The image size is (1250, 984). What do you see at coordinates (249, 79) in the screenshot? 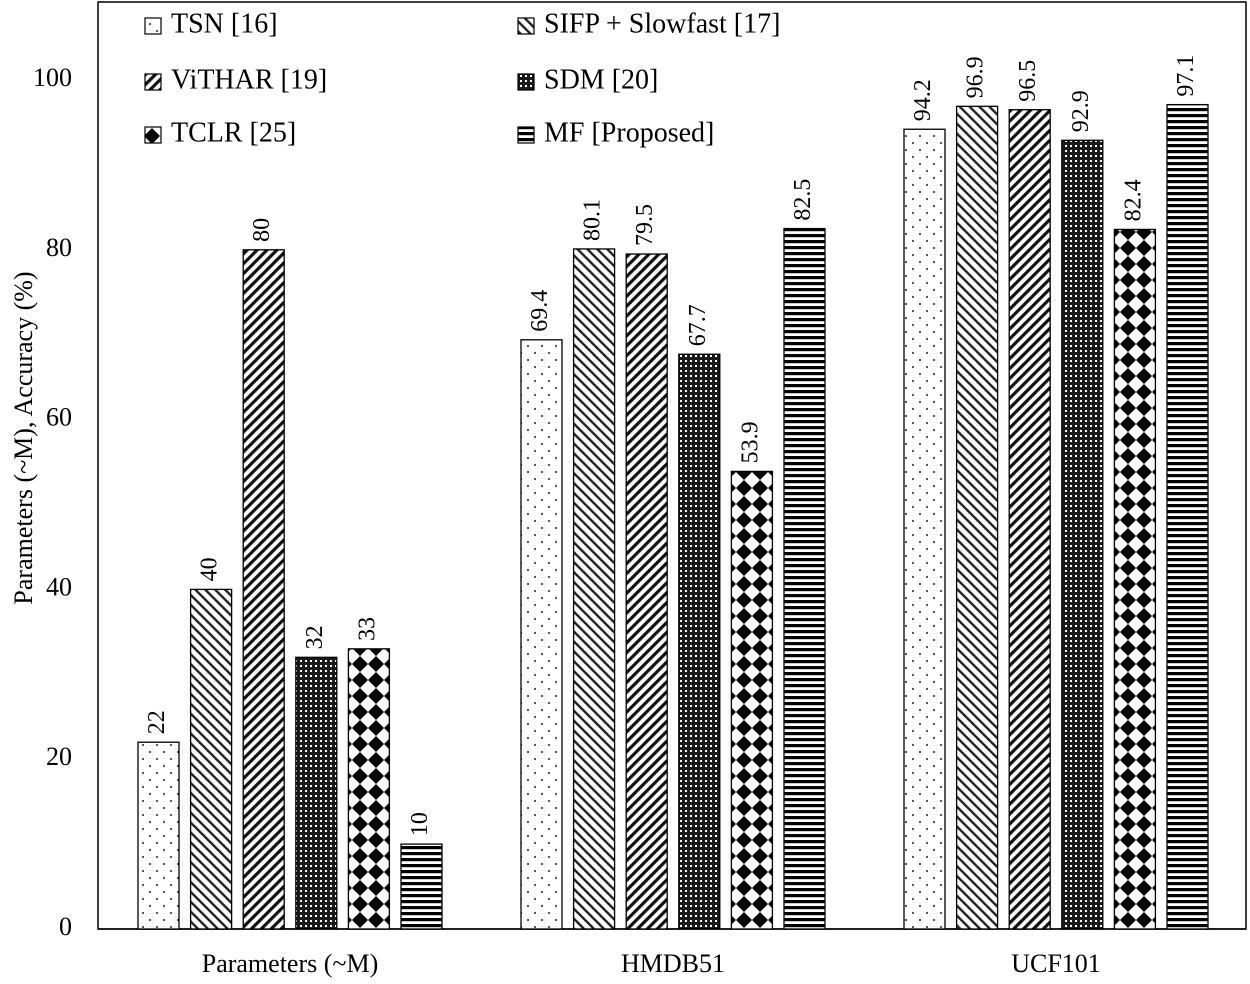
I see `legend-label: ViTHAR [19]` at bounding box center [249, 79].